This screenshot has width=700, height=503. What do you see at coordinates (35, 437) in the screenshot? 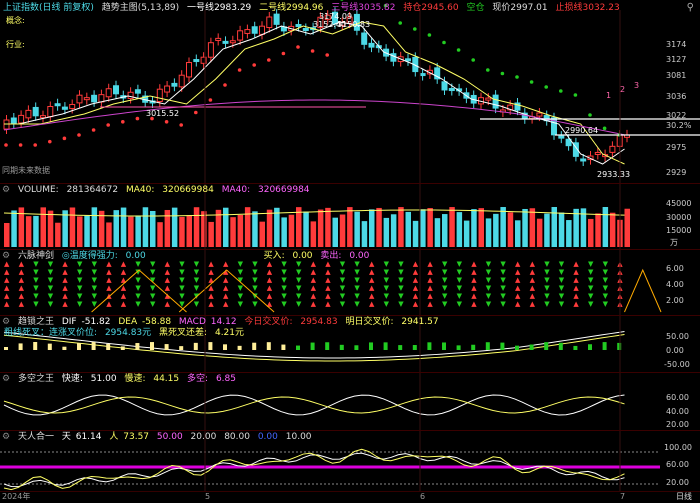
I see `tianren-label: 天人合一` at bounding box center [35, 437].